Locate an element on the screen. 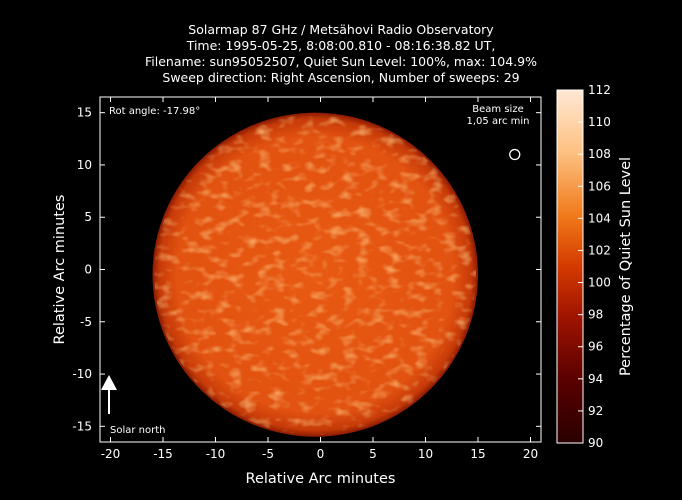 Image resolution: width=682 pixels, height=500 pixels. x-tick-label: 5 is located at coordinates (373, 454).